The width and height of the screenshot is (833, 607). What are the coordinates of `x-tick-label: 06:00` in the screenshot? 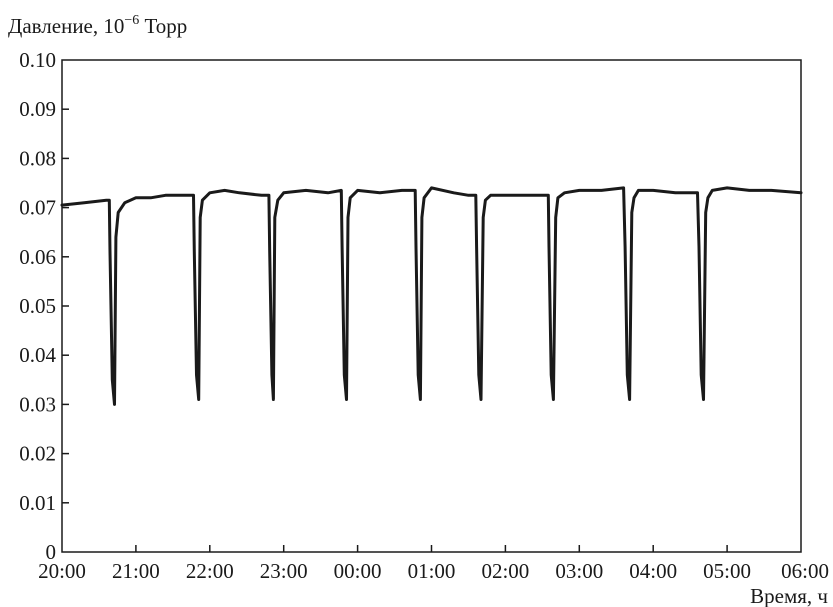 It's located at (805, 571).